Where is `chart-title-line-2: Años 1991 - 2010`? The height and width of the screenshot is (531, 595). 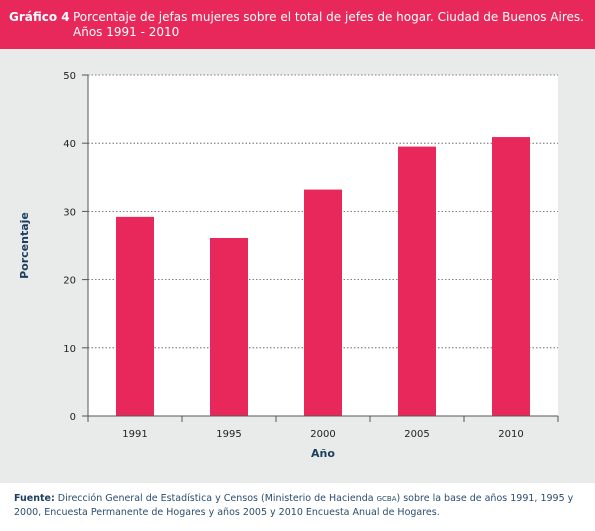
chart-title-line-2: Años 1991 - 2010 is located at coordinates (126, 32).